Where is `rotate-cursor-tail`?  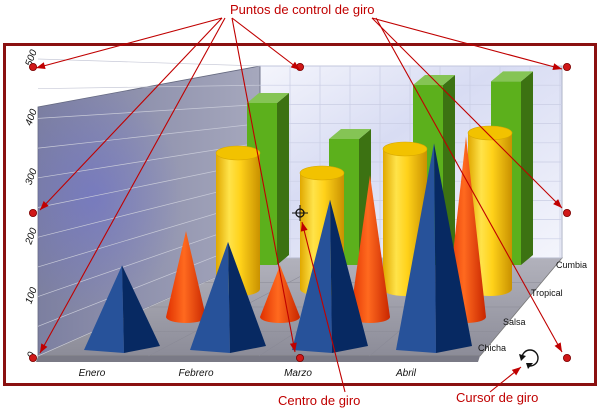 rotate-cursor-tail is located at coordinates (529, 366).